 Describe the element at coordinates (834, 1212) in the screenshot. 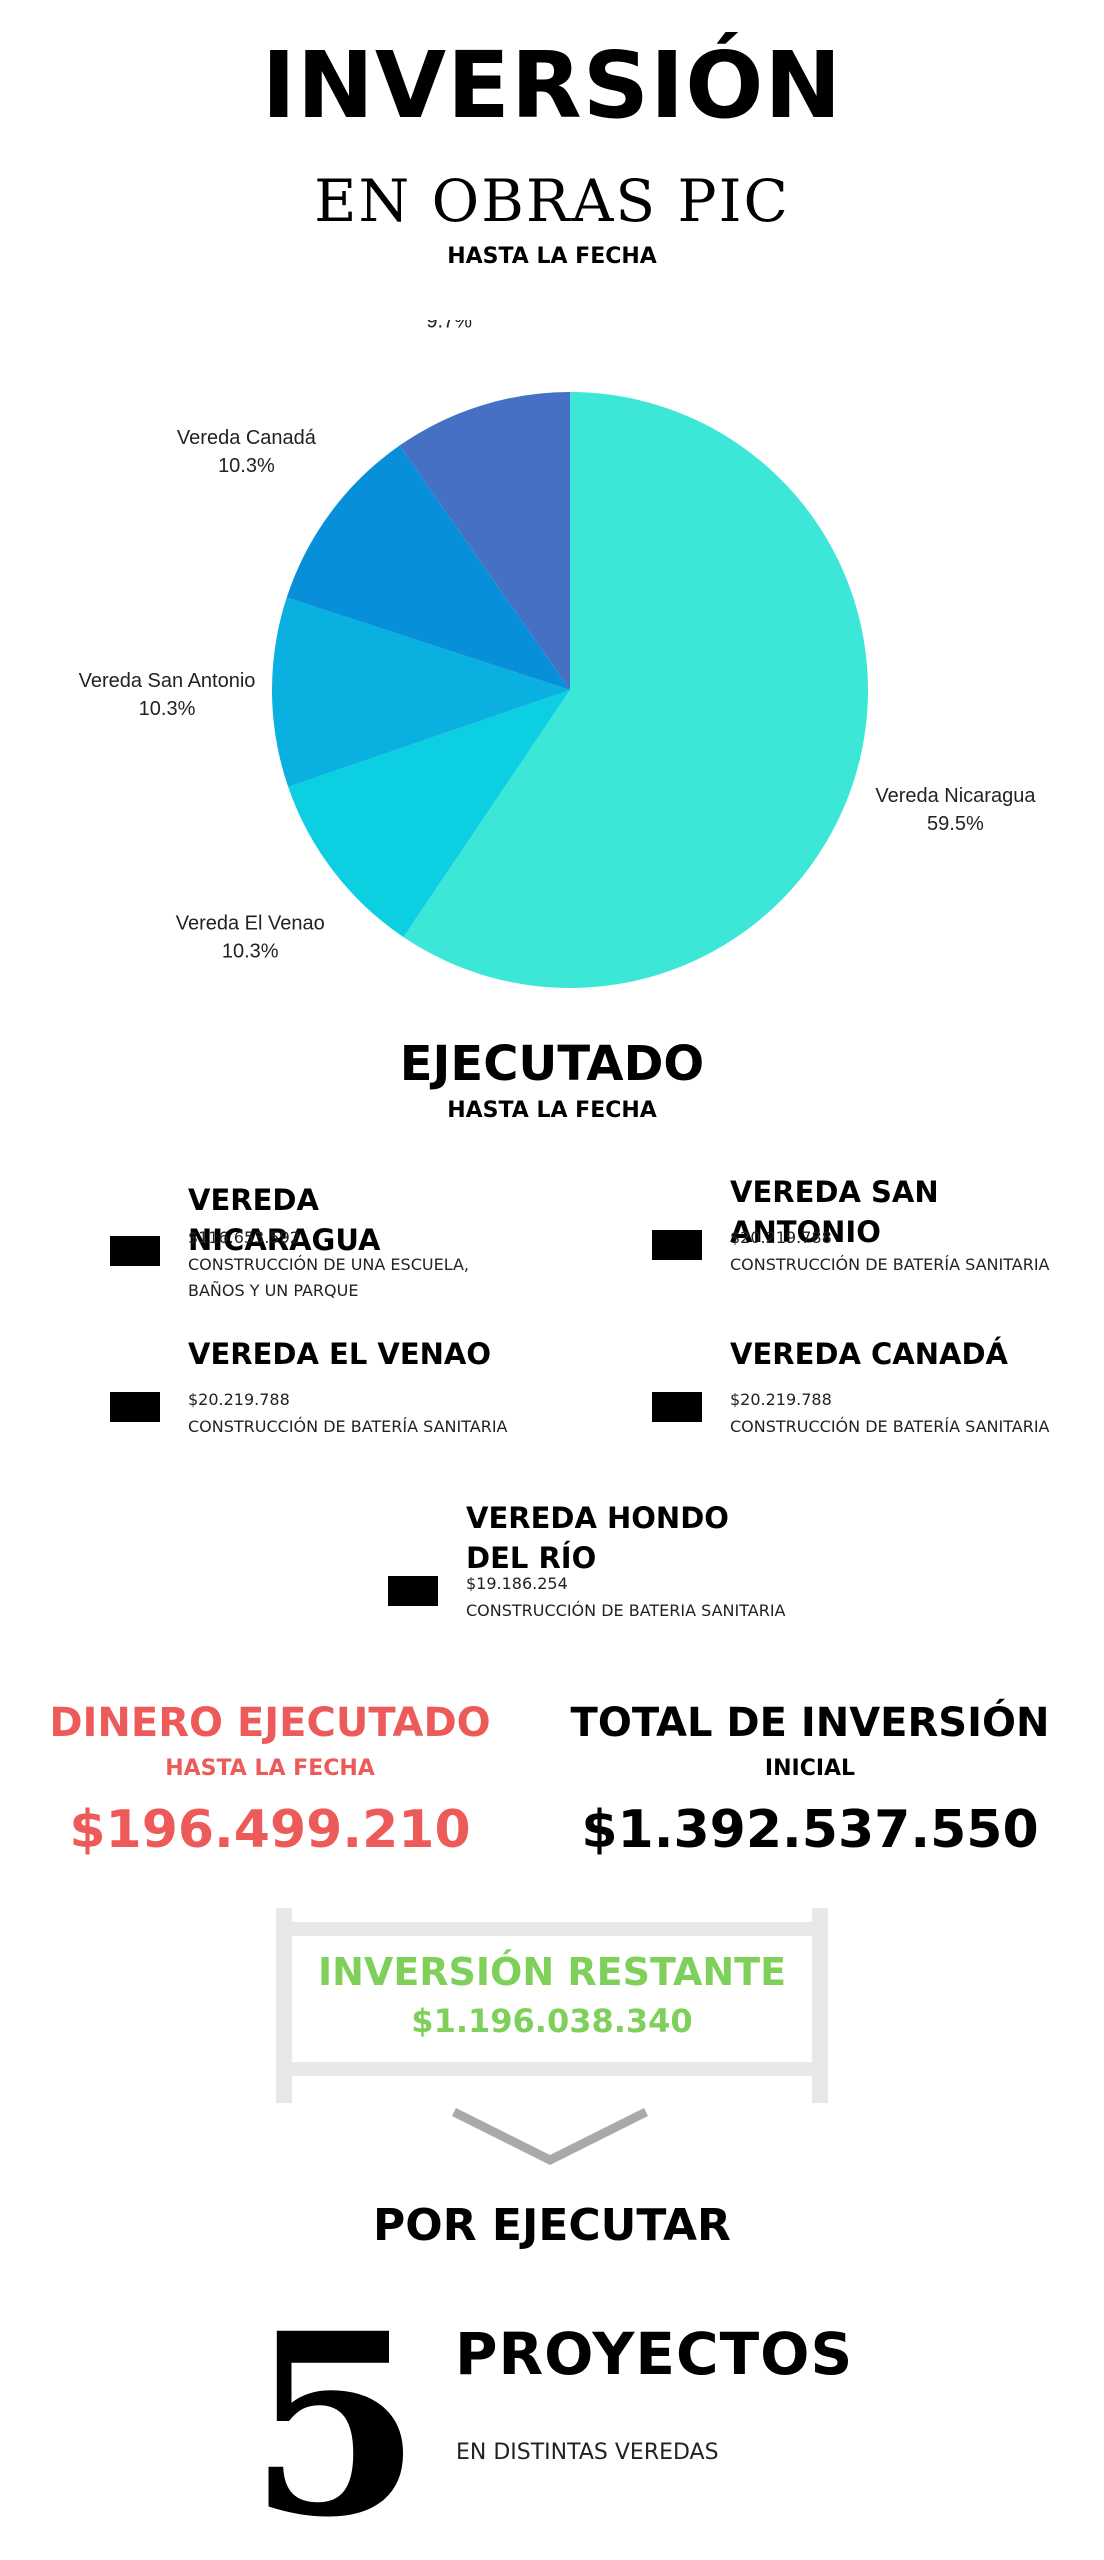

I see `vereda-name: VEREDA SAN ANTONIO` at that location.